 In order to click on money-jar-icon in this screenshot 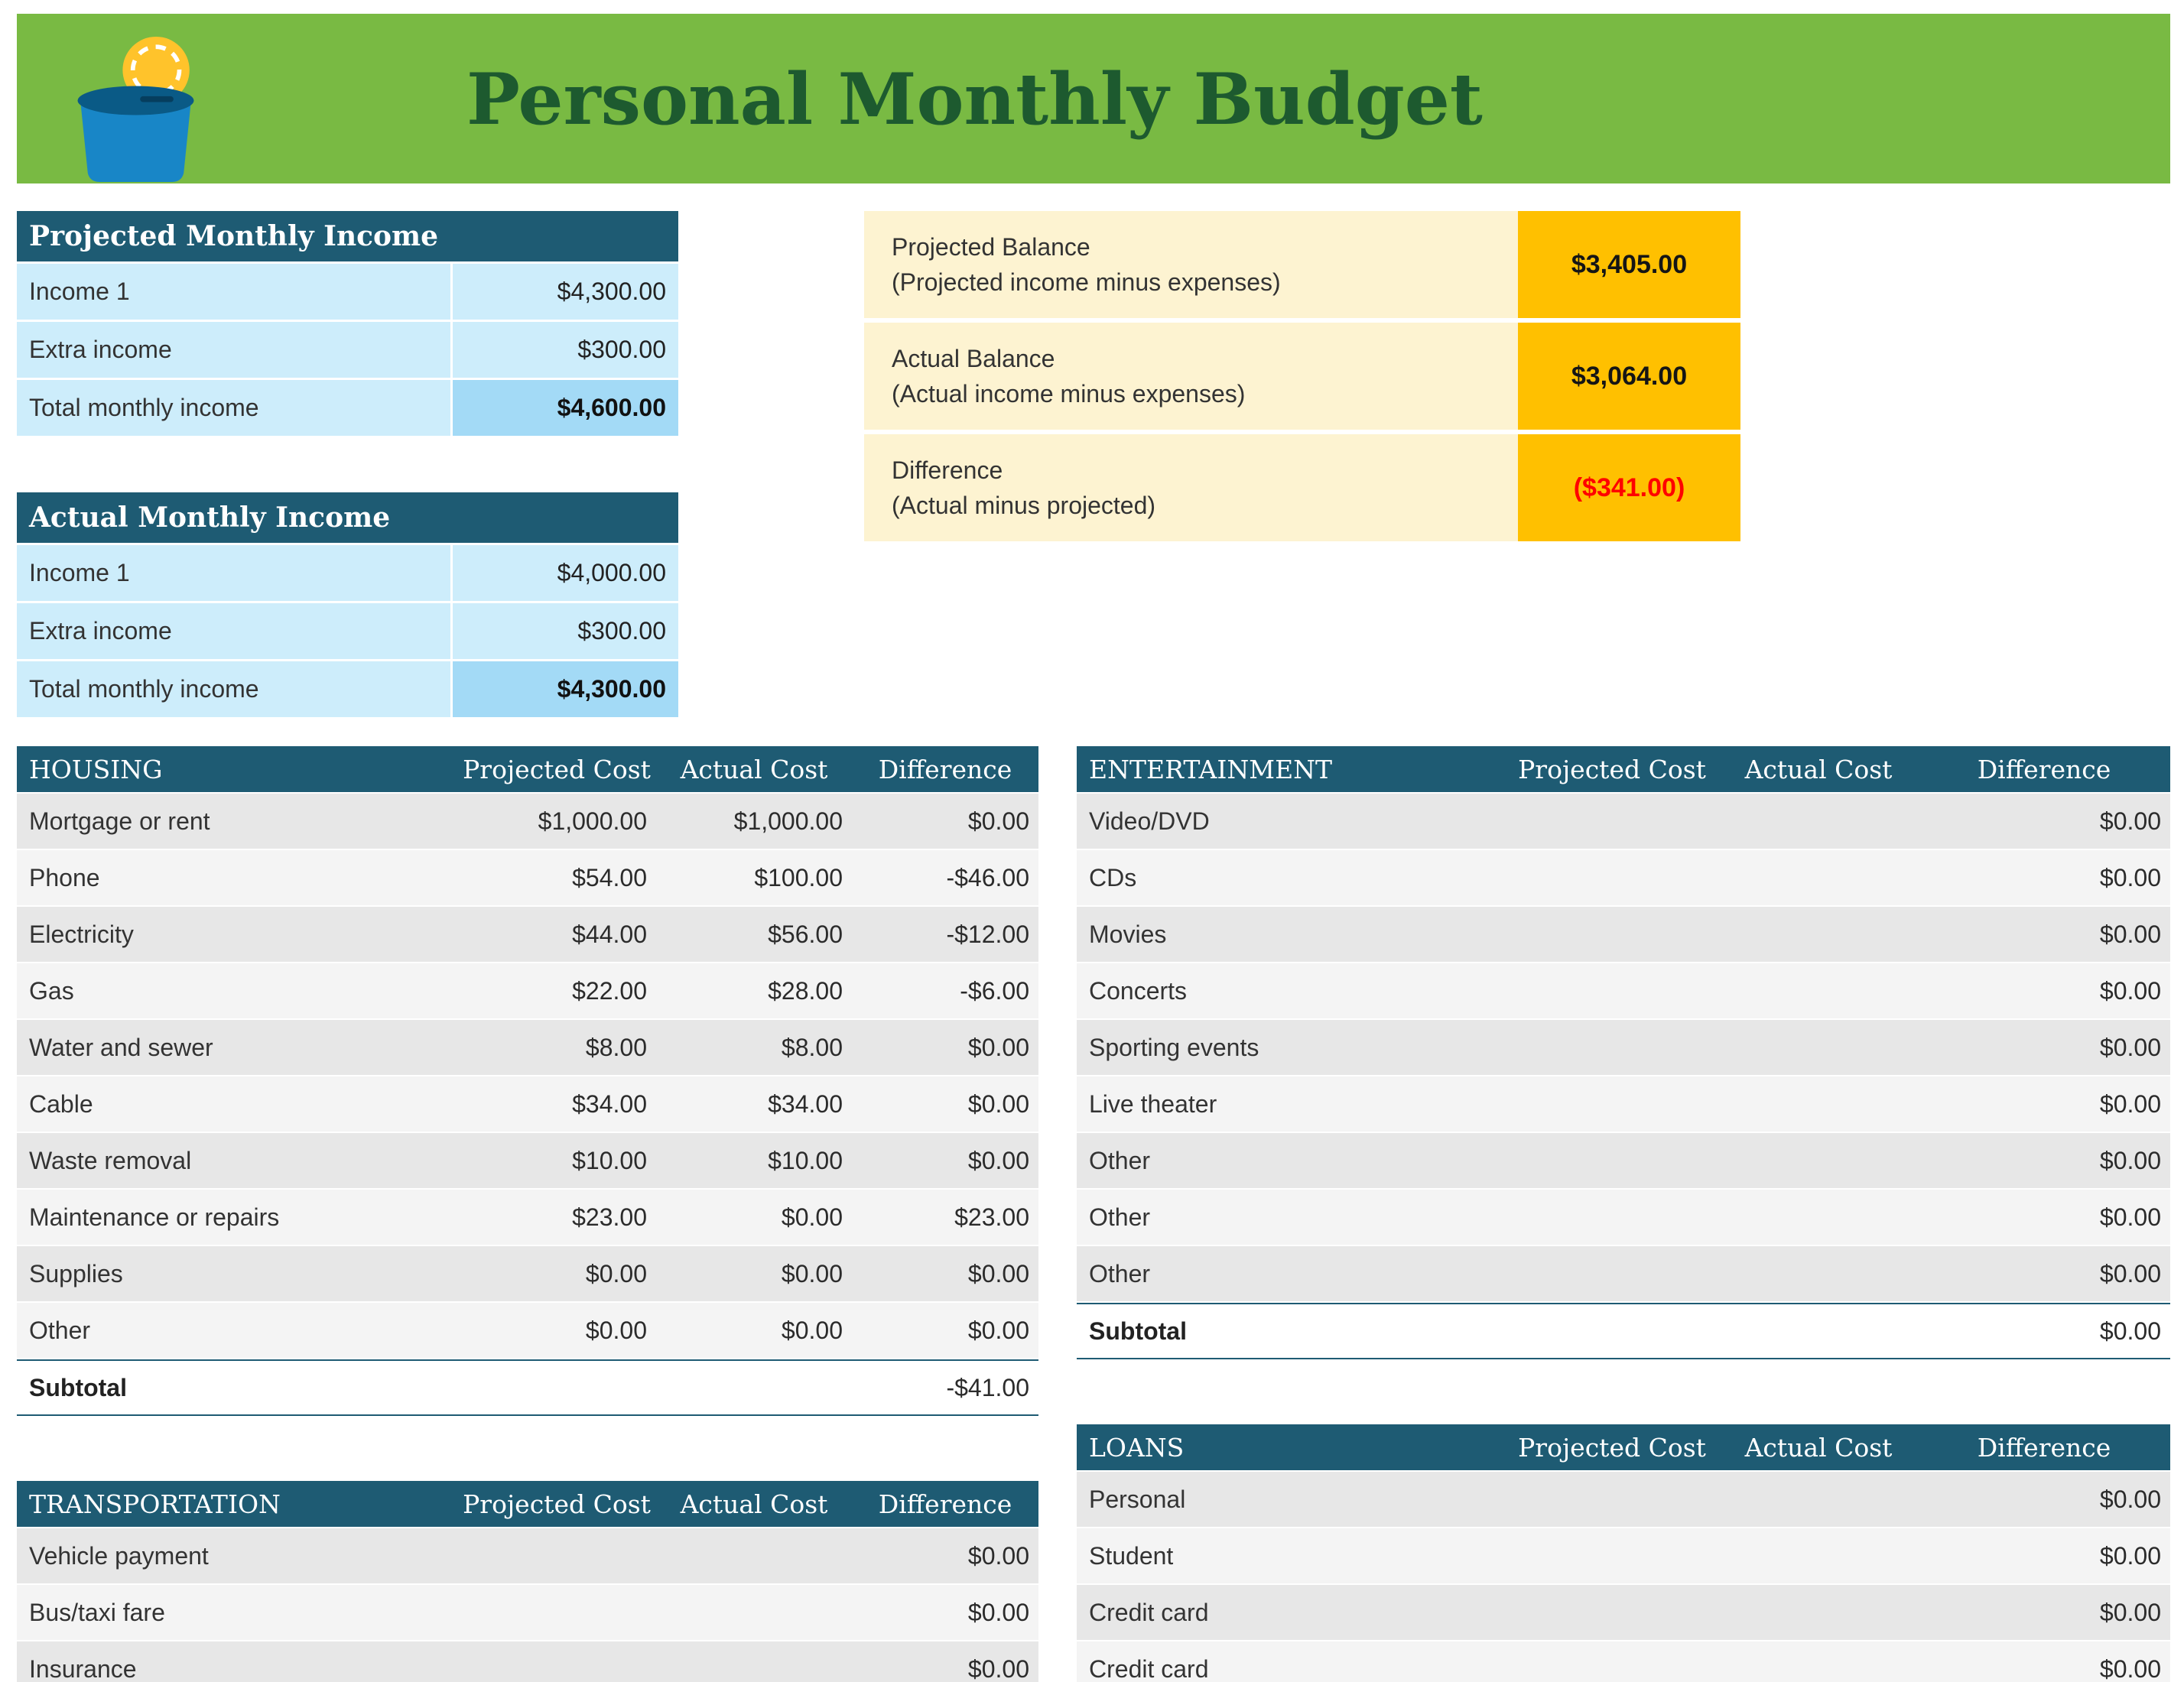, I will do `click(135, 109)`.